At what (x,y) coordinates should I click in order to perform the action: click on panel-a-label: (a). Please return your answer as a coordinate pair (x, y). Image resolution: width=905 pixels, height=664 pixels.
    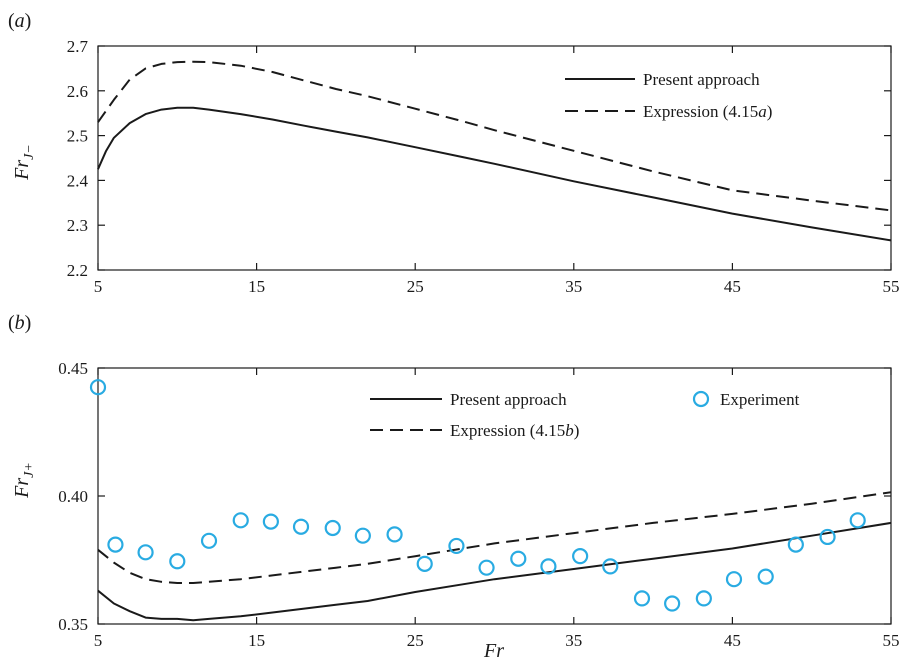
    Looking at the image, I should click on (19, 21).